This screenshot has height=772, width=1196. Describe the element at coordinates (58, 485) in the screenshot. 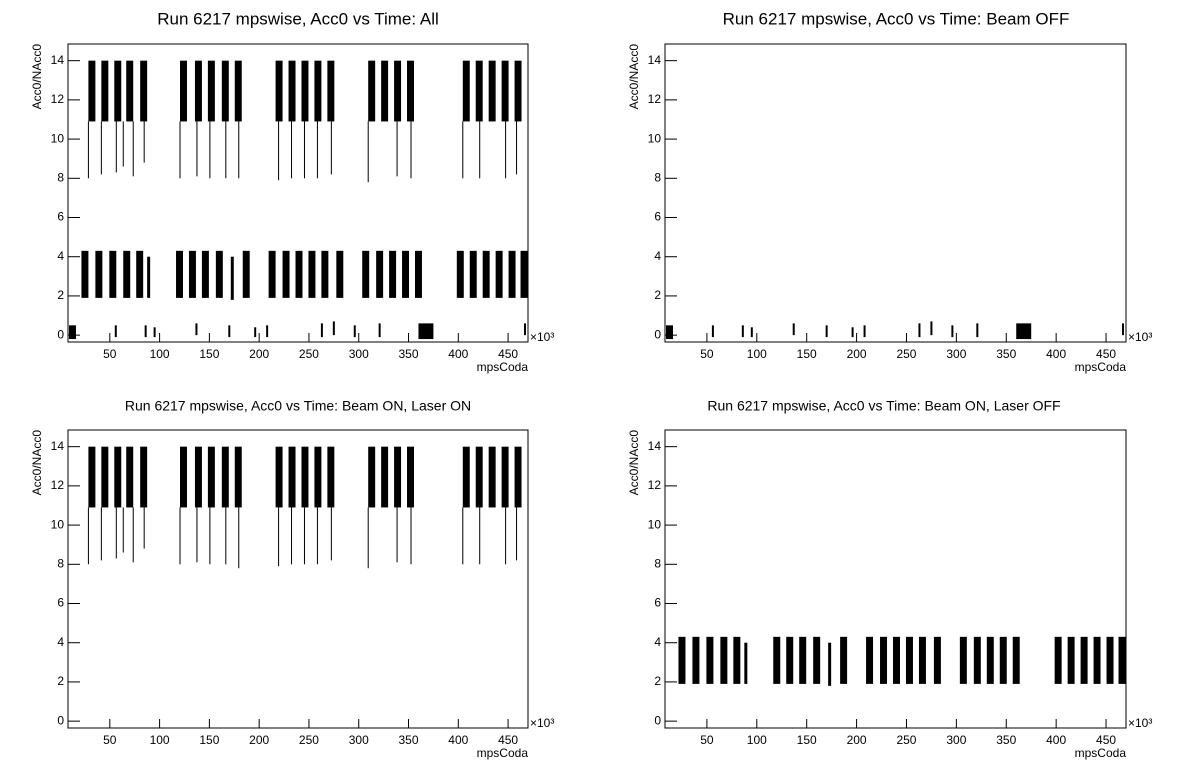

I see `y-tick-label: 12` at that location.